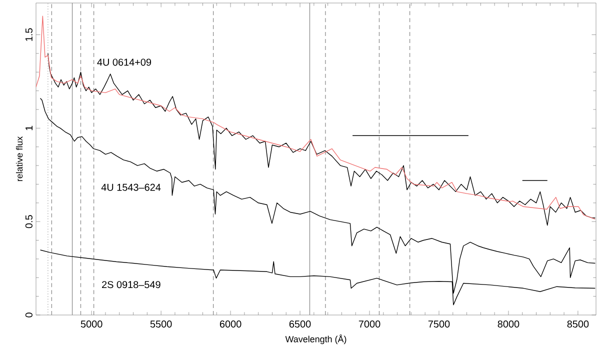 The image size is (598, 358). What do you see at coordinates (29, 34) in the screenshot?
I see `y-tick-label: 1.5` at bounding box center [29, 34].